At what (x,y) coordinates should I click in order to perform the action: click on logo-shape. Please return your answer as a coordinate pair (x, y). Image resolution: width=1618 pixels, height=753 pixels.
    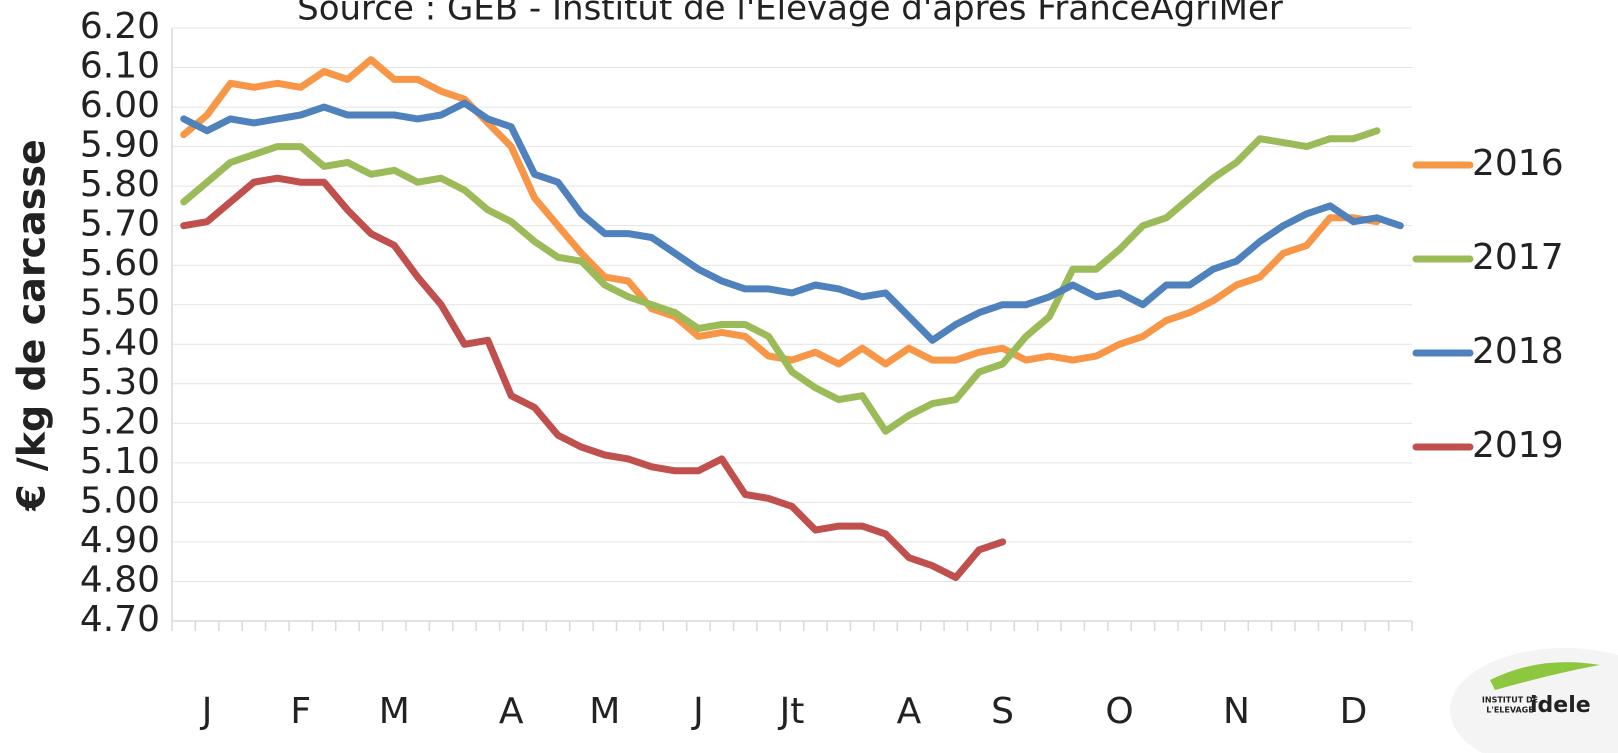
    Looking at the image, I should click on (1534, 700).